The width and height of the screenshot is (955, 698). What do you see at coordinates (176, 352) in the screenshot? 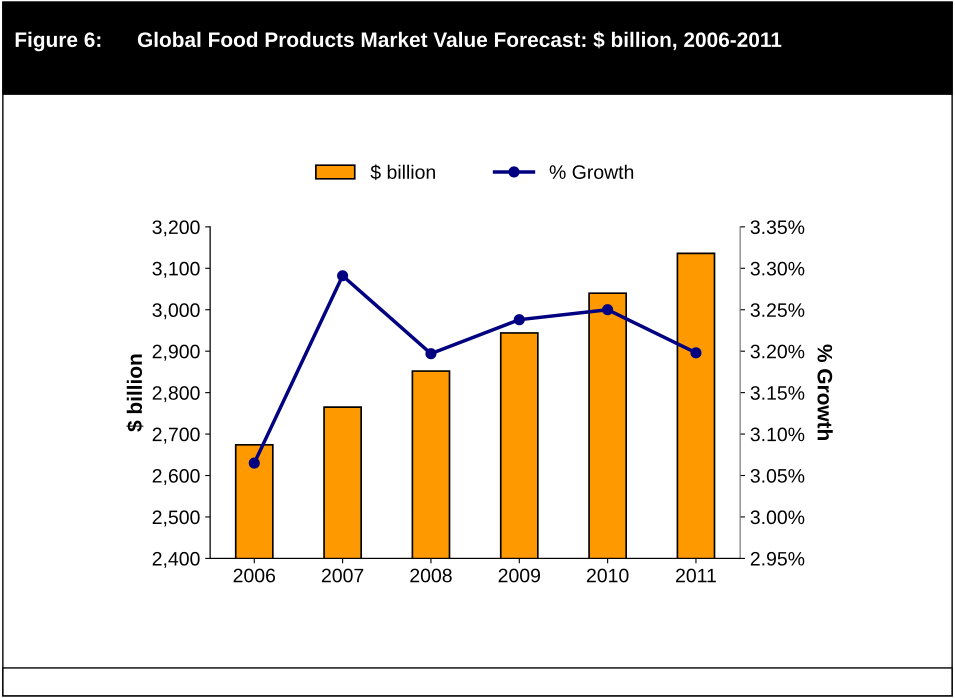
I see `y-tick-label: 2,900` at bounding box center [176, 352].